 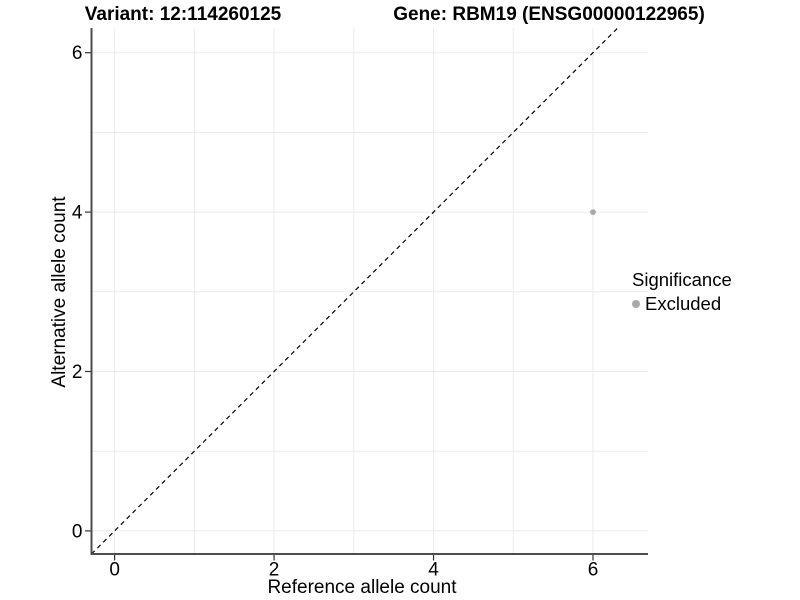 I want to click on y-tick-label: 6, so click(x=77, y=53).